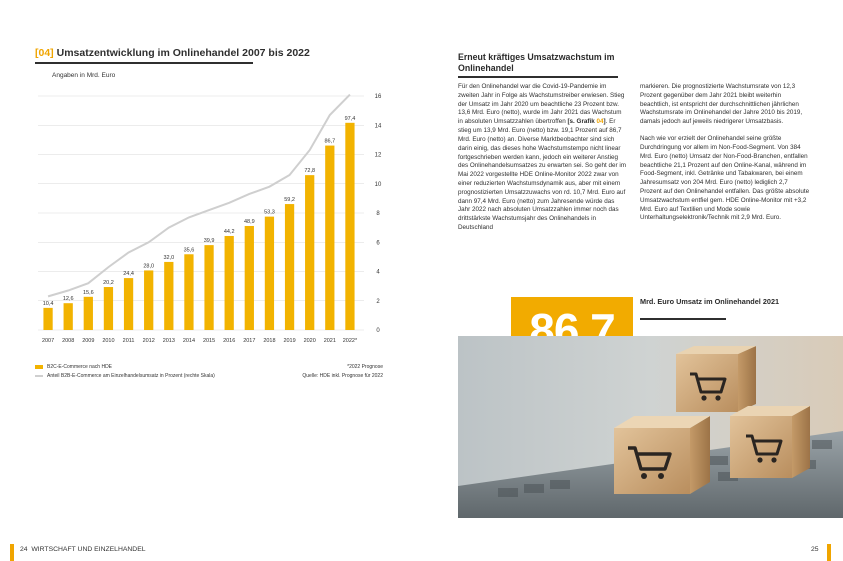 The width and height of the screenshot is (843, 561). Describe the element at coordinates (39, 375) in the screenshot. I see `legend-swatch-line` at that location.